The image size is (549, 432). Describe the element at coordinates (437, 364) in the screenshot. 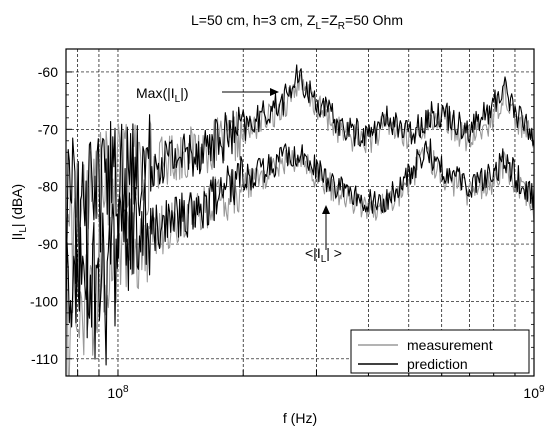

I see `legend-label-prediction: prediction` at that location.